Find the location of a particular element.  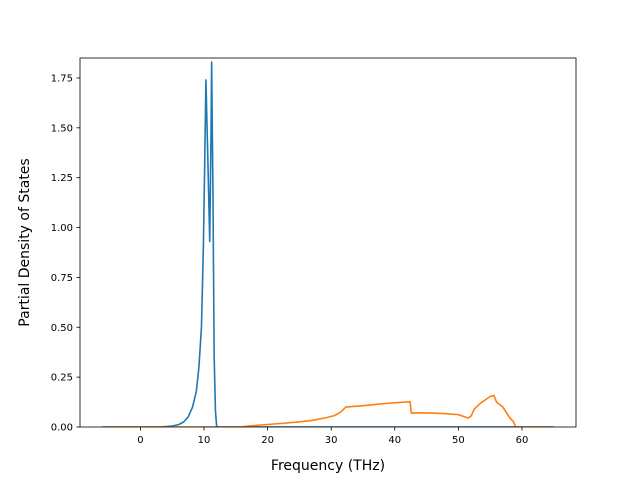

x-tick-label: 0 is located at coordinates (140, 440).